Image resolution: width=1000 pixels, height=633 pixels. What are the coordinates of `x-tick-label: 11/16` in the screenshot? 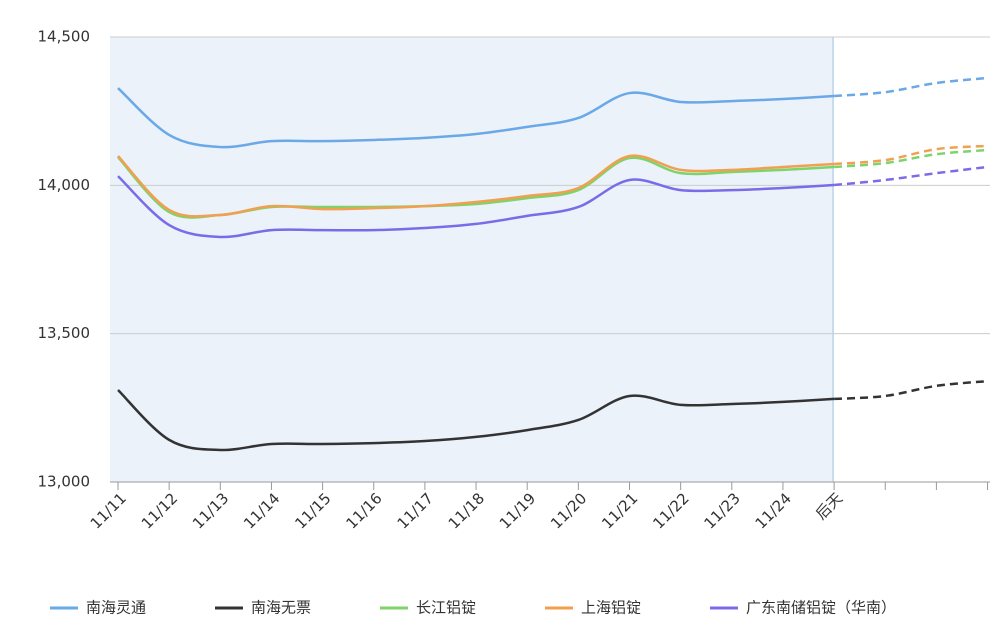 It's located at (363, 510).